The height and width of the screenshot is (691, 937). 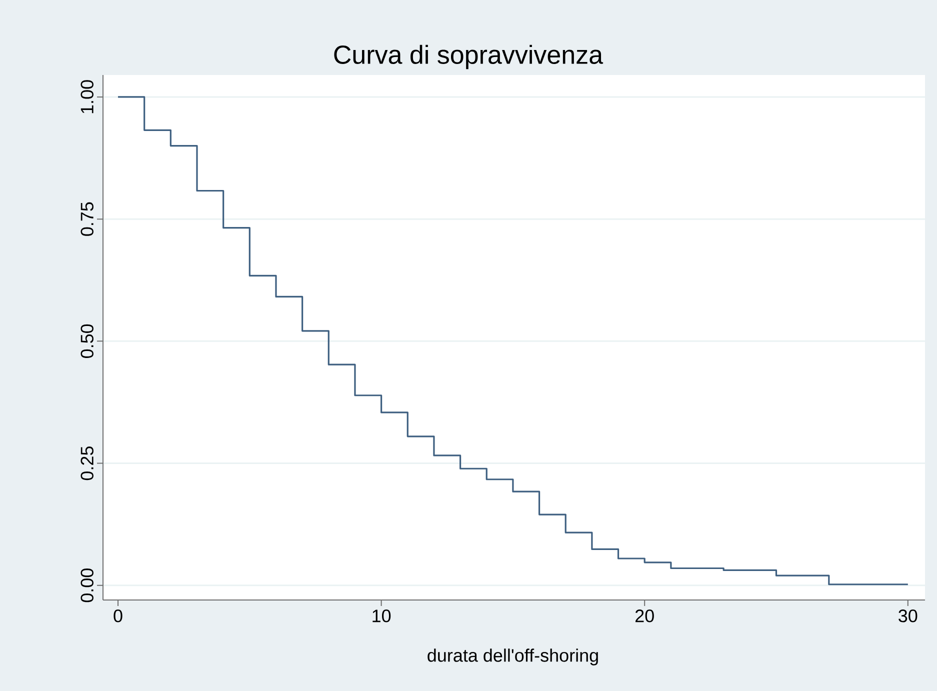 I want to click on x-tick-label: 10, so click(x=381, y=616).